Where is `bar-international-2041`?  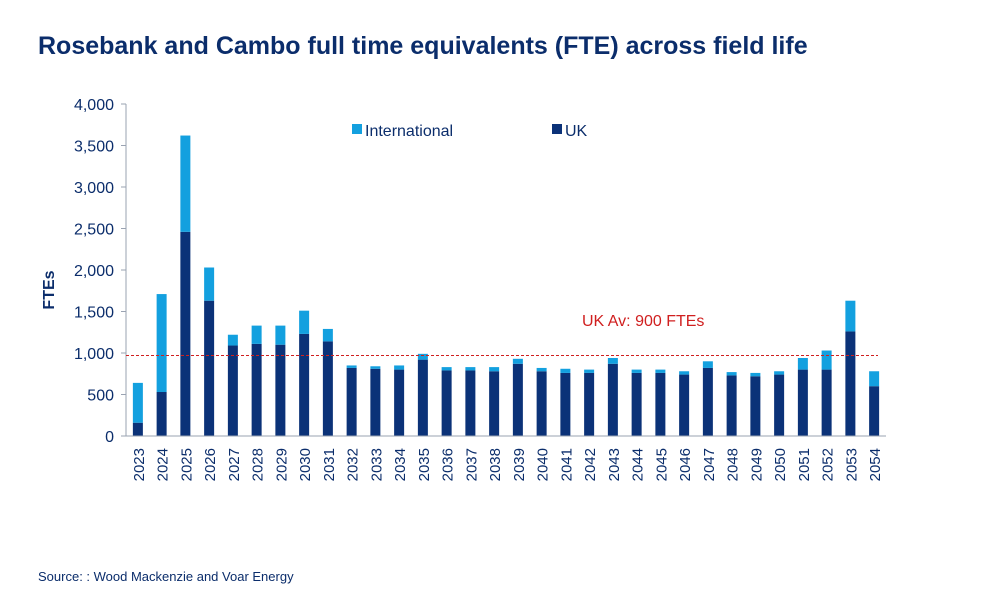
bar-international-2041 is located at coordinates (565, 370).